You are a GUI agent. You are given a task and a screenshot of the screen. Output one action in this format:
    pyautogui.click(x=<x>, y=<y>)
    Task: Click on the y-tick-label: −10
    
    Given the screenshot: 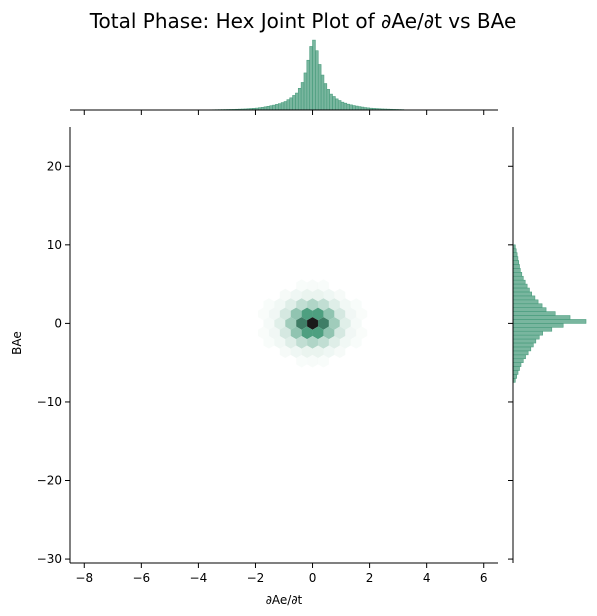 What is the action you would take?
    pyautogui.click(x=49, y=402)
    